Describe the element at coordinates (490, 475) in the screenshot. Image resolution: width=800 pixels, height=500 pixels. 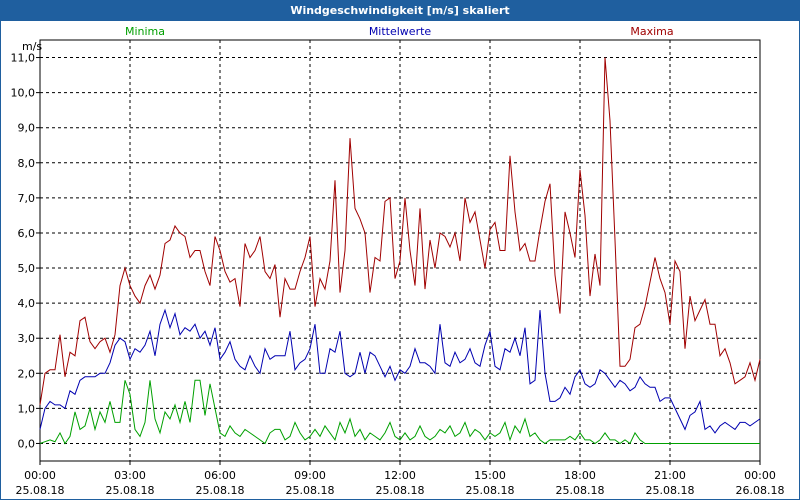
I see `x-tick-time-label: 15:00` at that location.